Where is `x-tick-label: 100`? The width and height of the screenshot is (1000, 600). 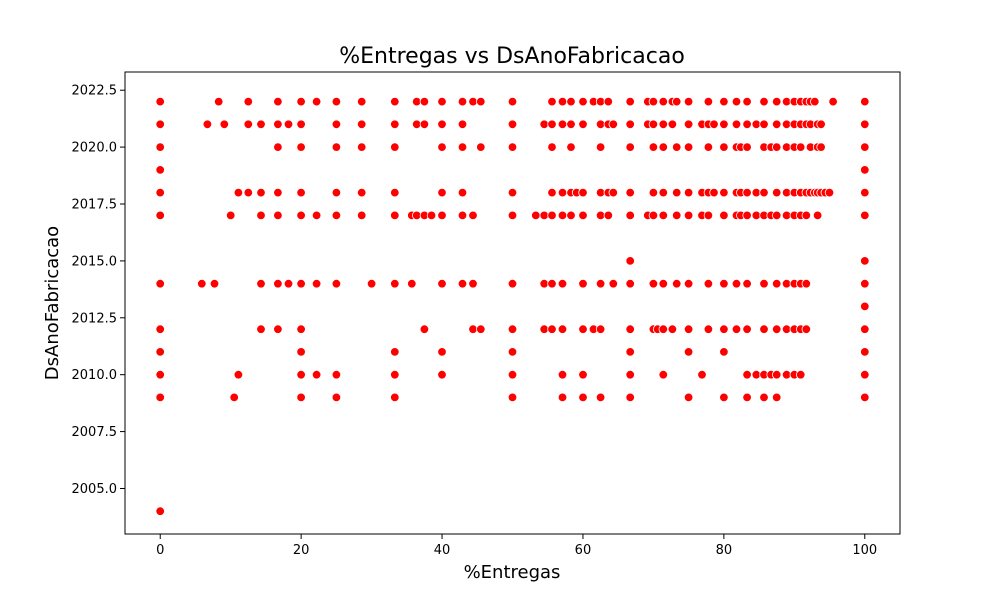
x-tick-label: 100 is located at coordinates (864, 550).